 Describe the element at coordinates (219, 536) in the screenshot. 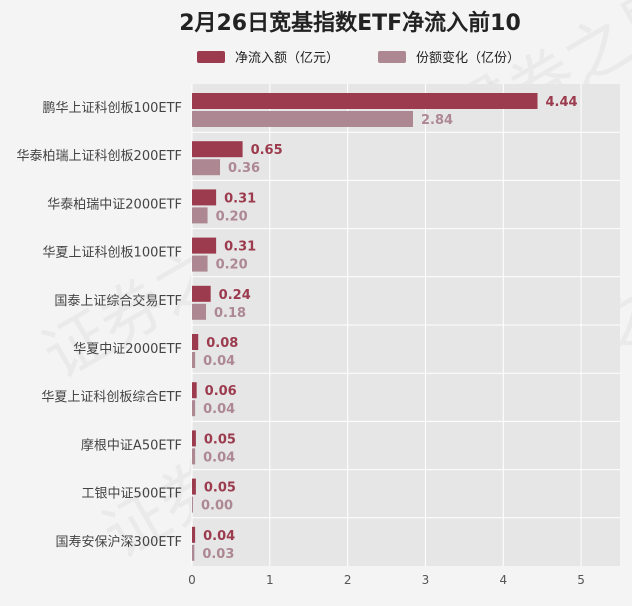

I see `value-label-net-inflow: 0.04` at that location.